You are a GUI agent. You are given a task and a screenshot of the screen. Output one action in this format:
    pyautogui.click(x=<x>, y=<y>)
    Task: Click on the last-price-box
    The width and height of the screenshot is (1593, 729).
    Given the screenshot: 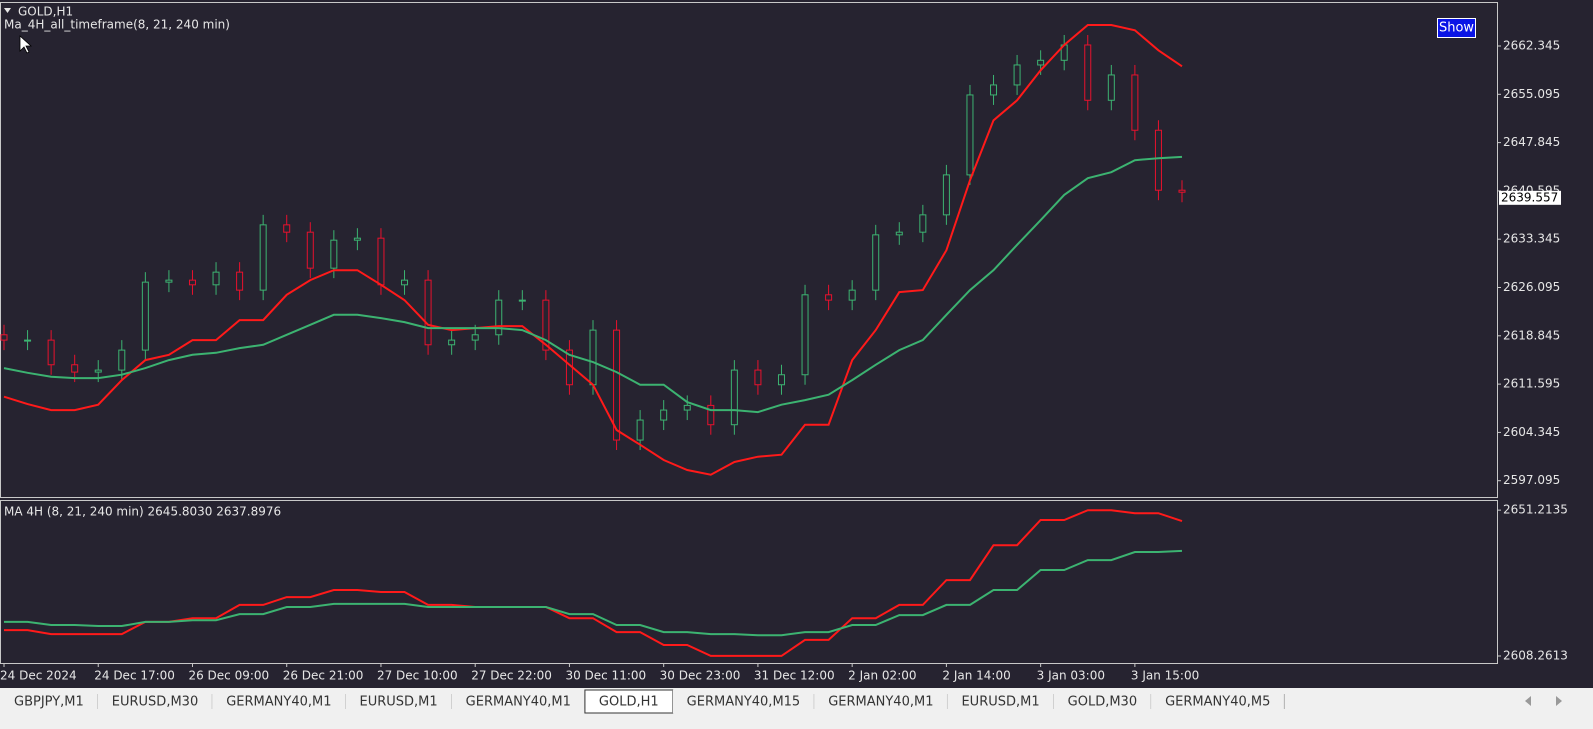 What is the action you would take?
    pyautogui.click(x=1530, y=197)
    